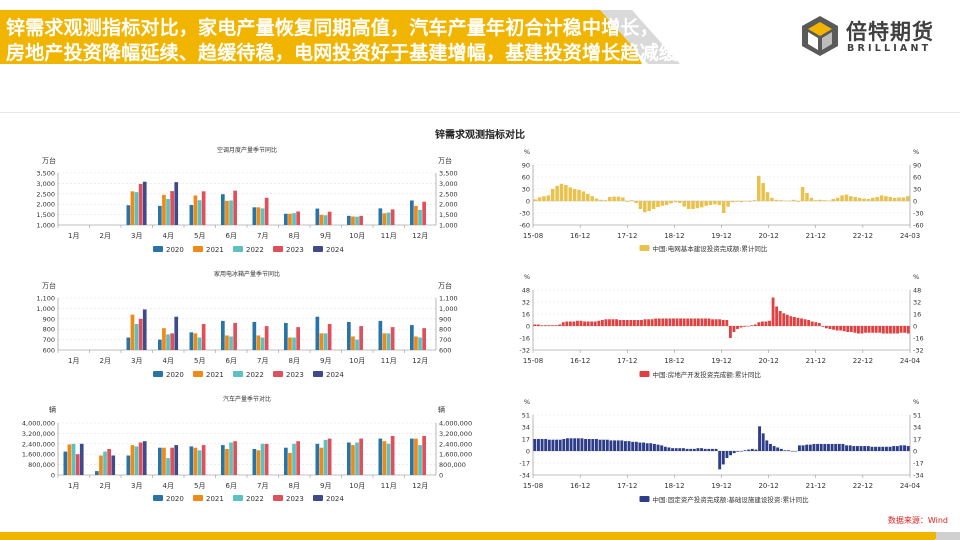 This screenshot has height=540, width=960. I want to click on x-tick-label: 10月, so click(357, 361).